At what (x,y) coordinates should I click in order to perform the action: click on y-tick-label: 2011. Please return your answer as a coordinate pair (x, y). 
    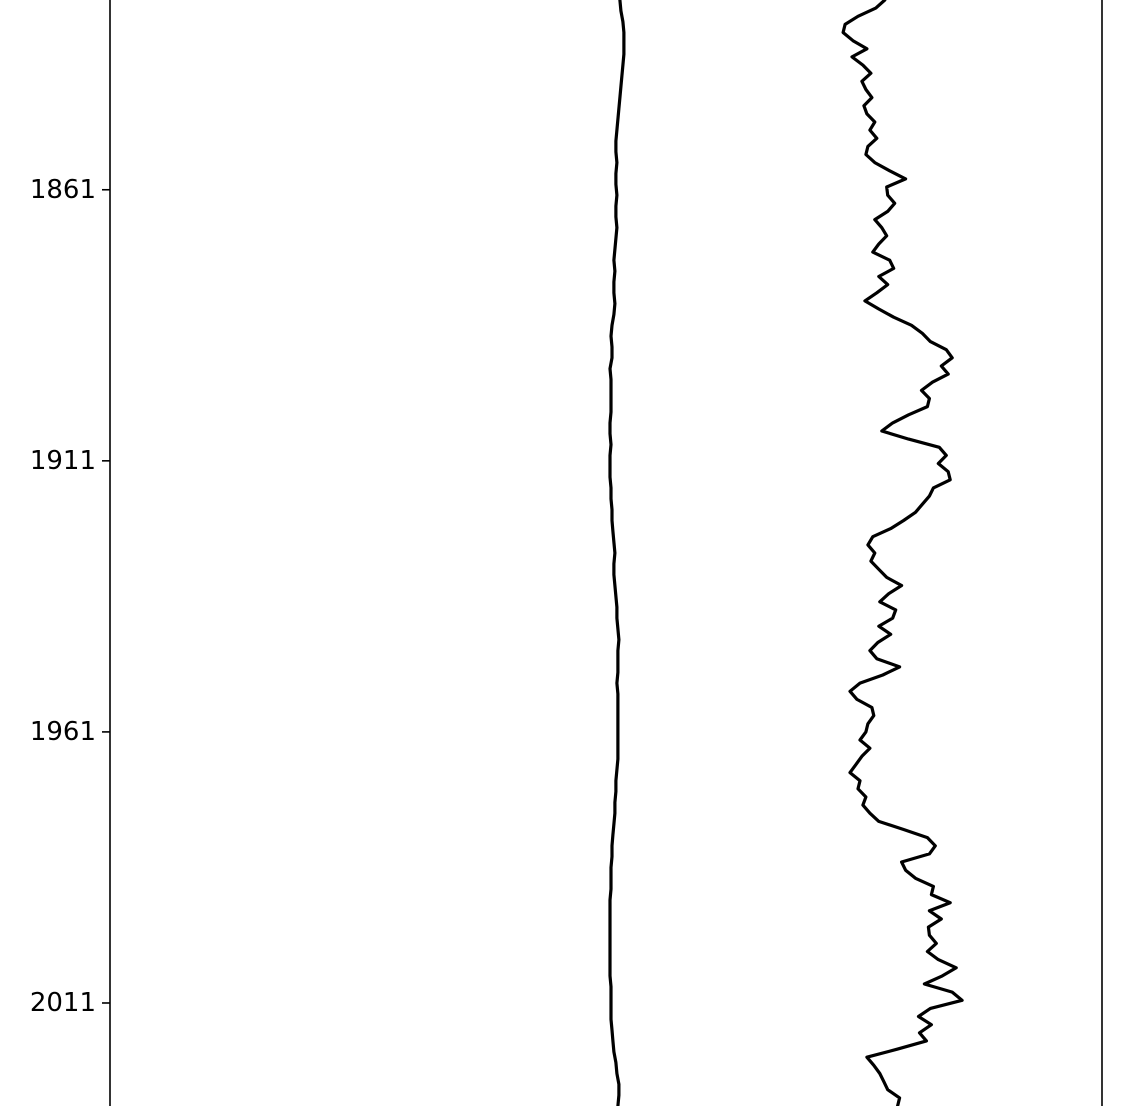
    Looking at the image, I should click on (63, 1003).